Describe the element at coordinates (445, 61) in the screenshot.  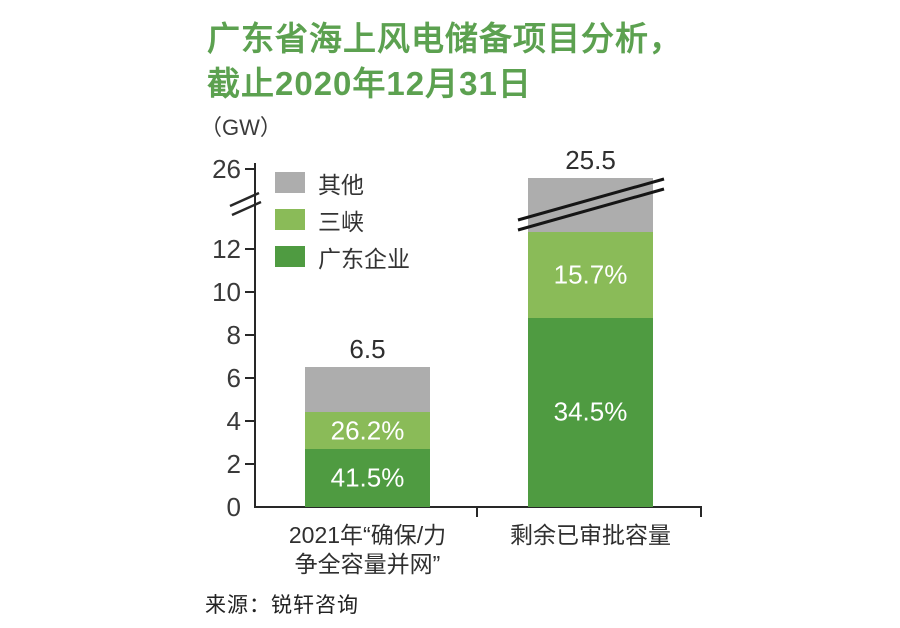
I see `chart-title: 广东省海上风电储备项目分析， 截止2020年12月31日` at that location.